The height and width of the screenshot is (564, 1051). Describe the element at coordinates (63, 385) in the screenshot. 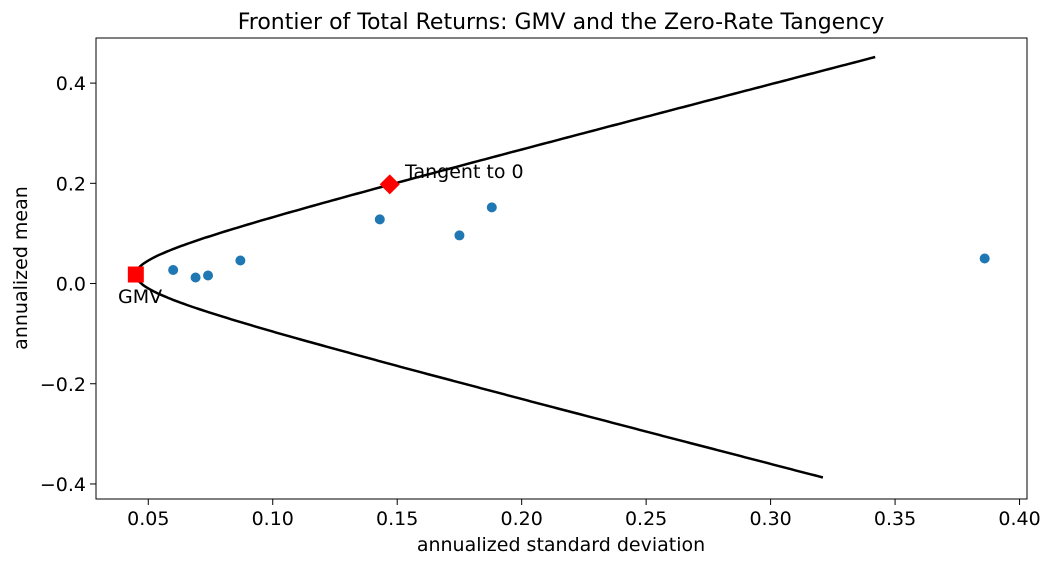

I see `y-tick-label: −0.2` at that location.